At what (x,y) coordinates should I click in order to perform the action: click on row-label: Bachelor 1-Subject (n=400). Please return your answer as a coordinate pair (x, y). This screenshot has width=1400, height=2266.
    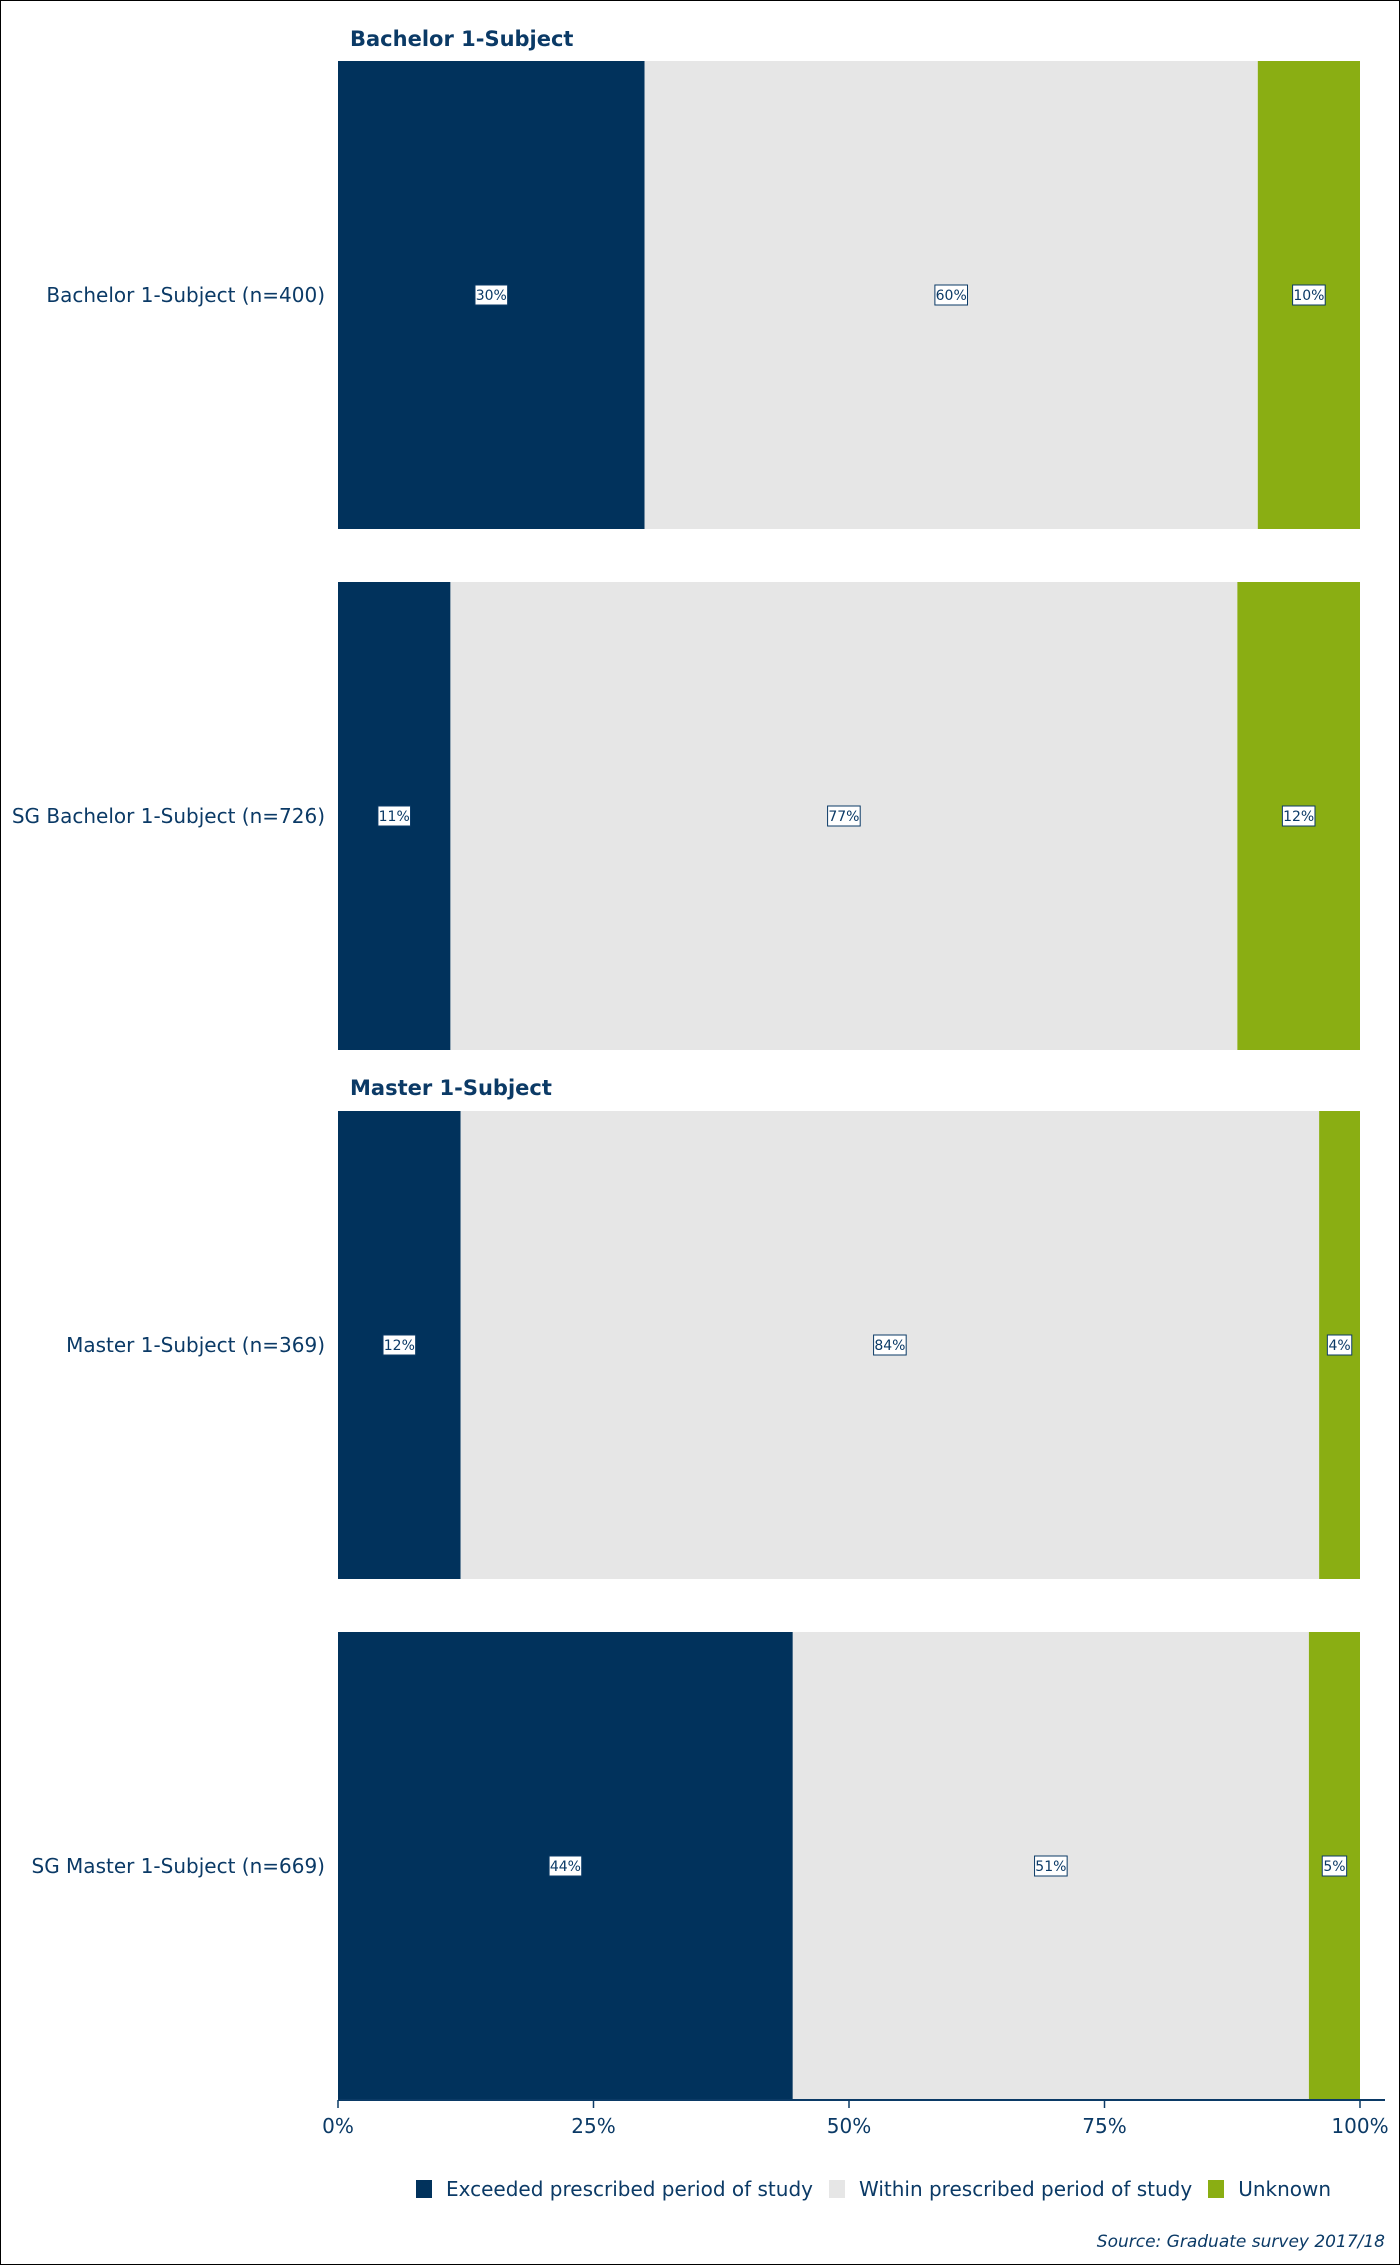
    Looking at the image, I should click on (185, 295).